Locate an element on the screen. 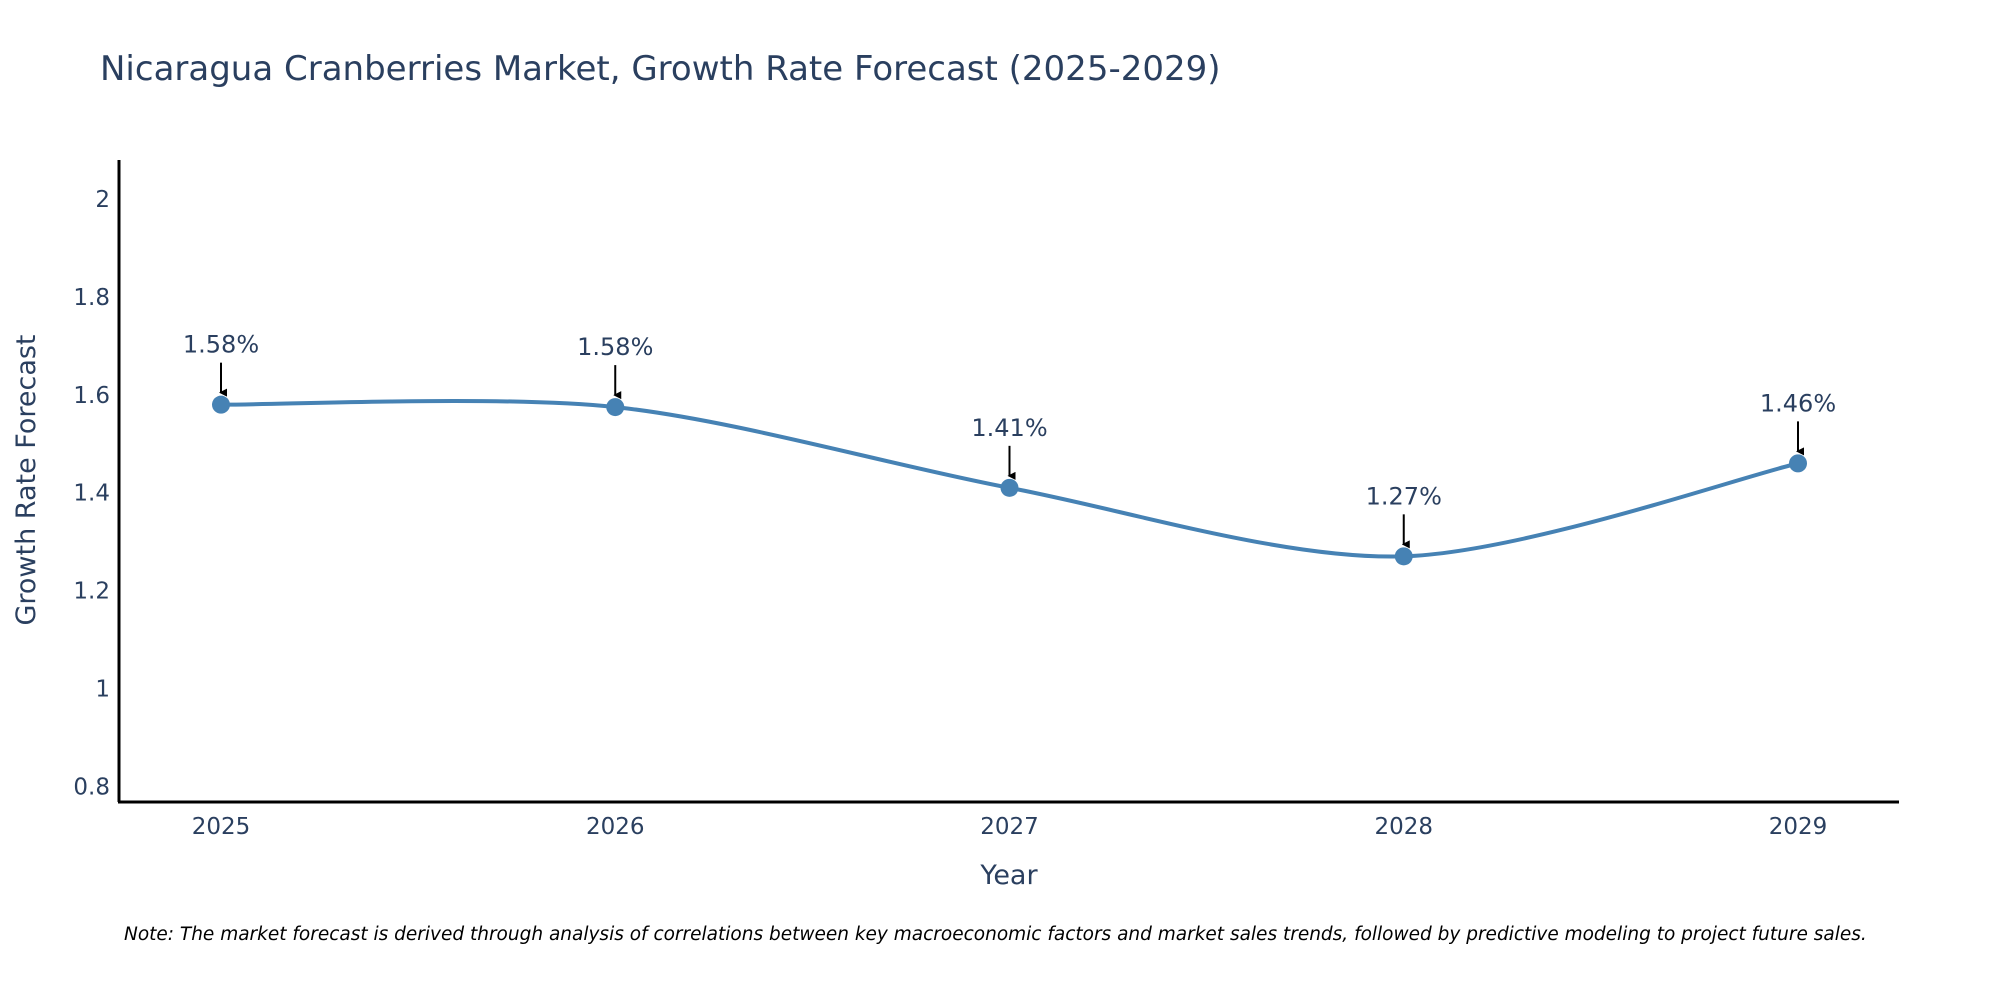  y-tick-label: 1.4 is located at coordinates (91, 494).